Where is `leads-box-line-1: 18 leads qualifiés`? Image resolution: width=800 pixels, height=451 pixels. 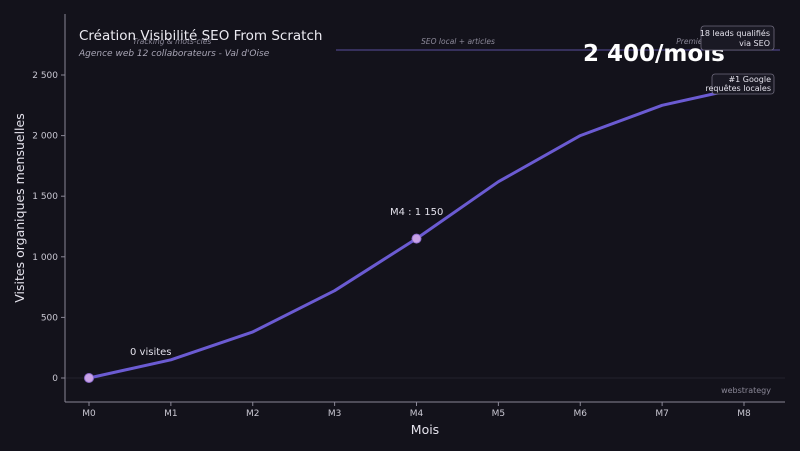 leads-box-line-1: 18 leads qualifiés is located at coordinates (735, 33).